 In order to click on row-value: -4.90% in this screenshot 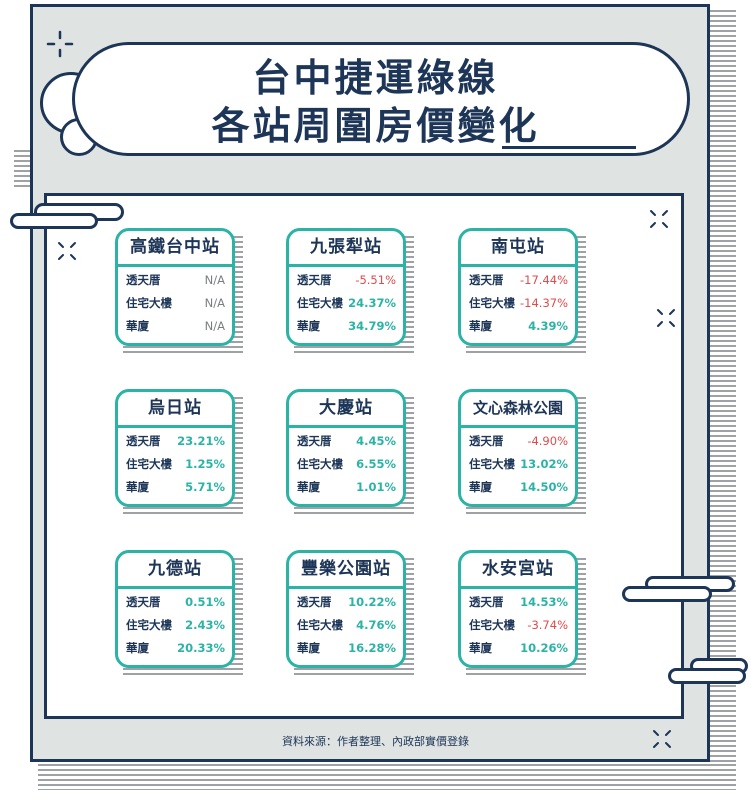, I will do `click(547, 441)`.